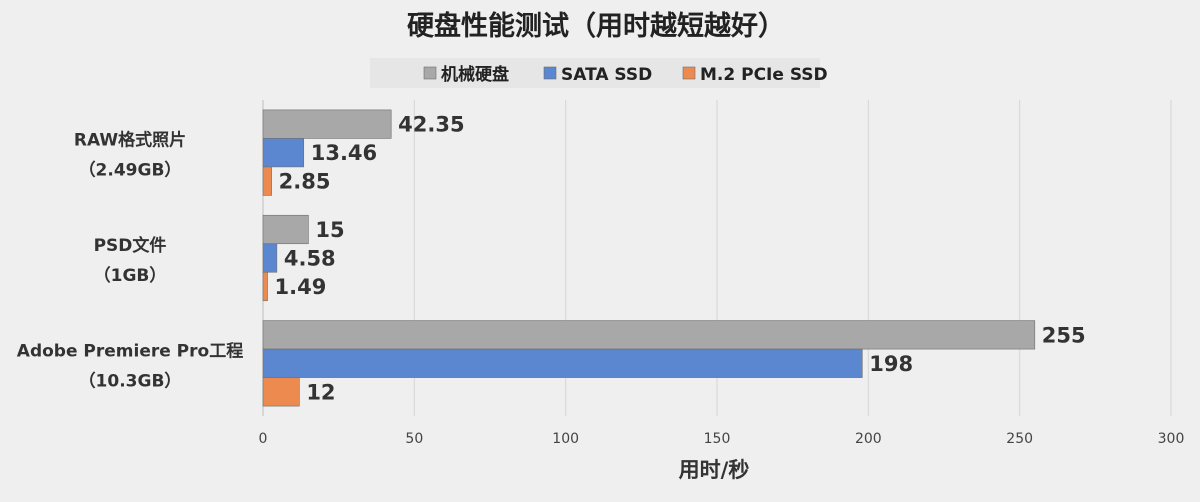 The width and height of the screenshot is (1200, 502). Describe the element at coordinates (565, 439) in the screenshot. I see `x-tick-label: 100` at that location.